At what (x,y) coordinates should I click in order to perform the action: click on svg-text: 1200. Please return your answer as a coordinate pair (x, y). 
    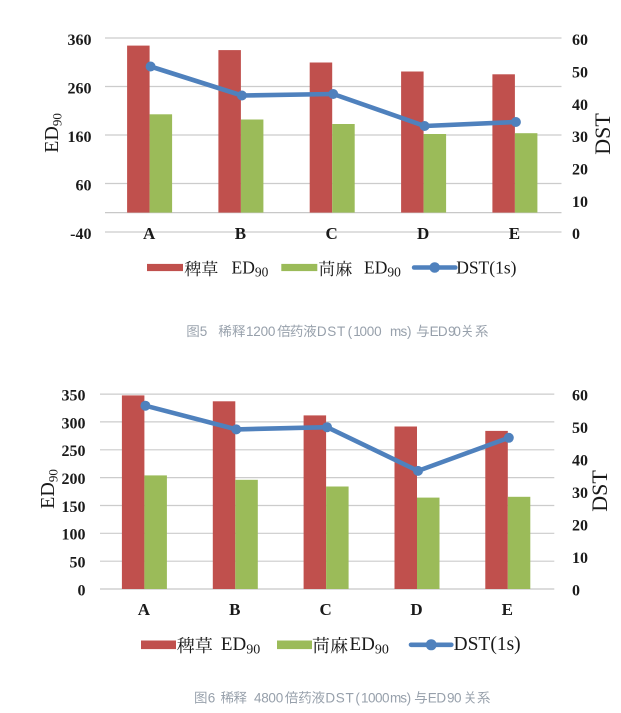
    Looking at the image, I should click on (260, 331).